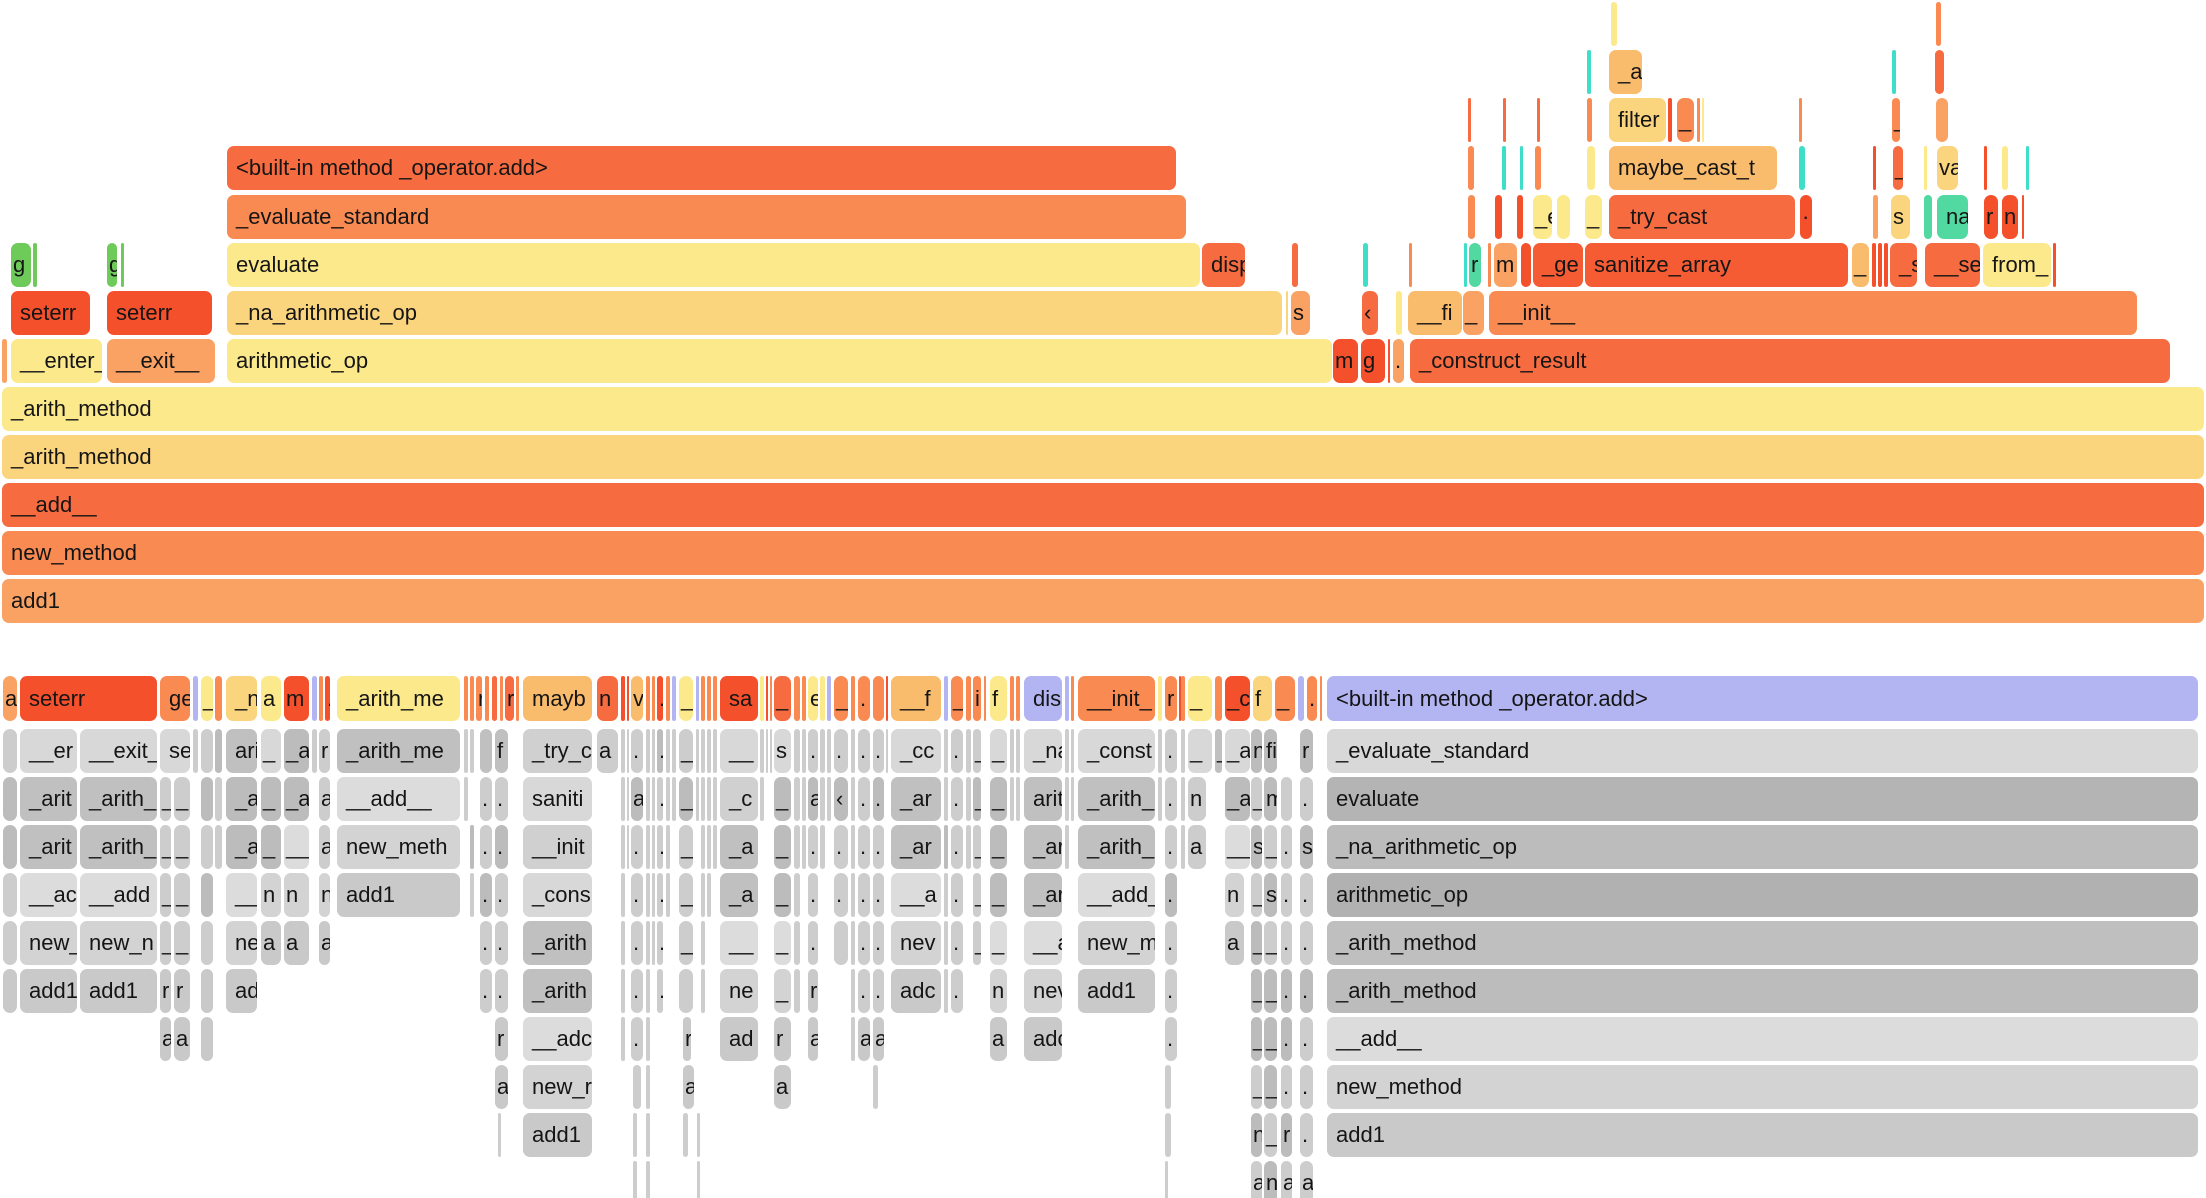 The image size is (2206, 1198). Describe the element at coordinates (241, 991) in the screenshot. I see `caller-cell: ad` at that location.